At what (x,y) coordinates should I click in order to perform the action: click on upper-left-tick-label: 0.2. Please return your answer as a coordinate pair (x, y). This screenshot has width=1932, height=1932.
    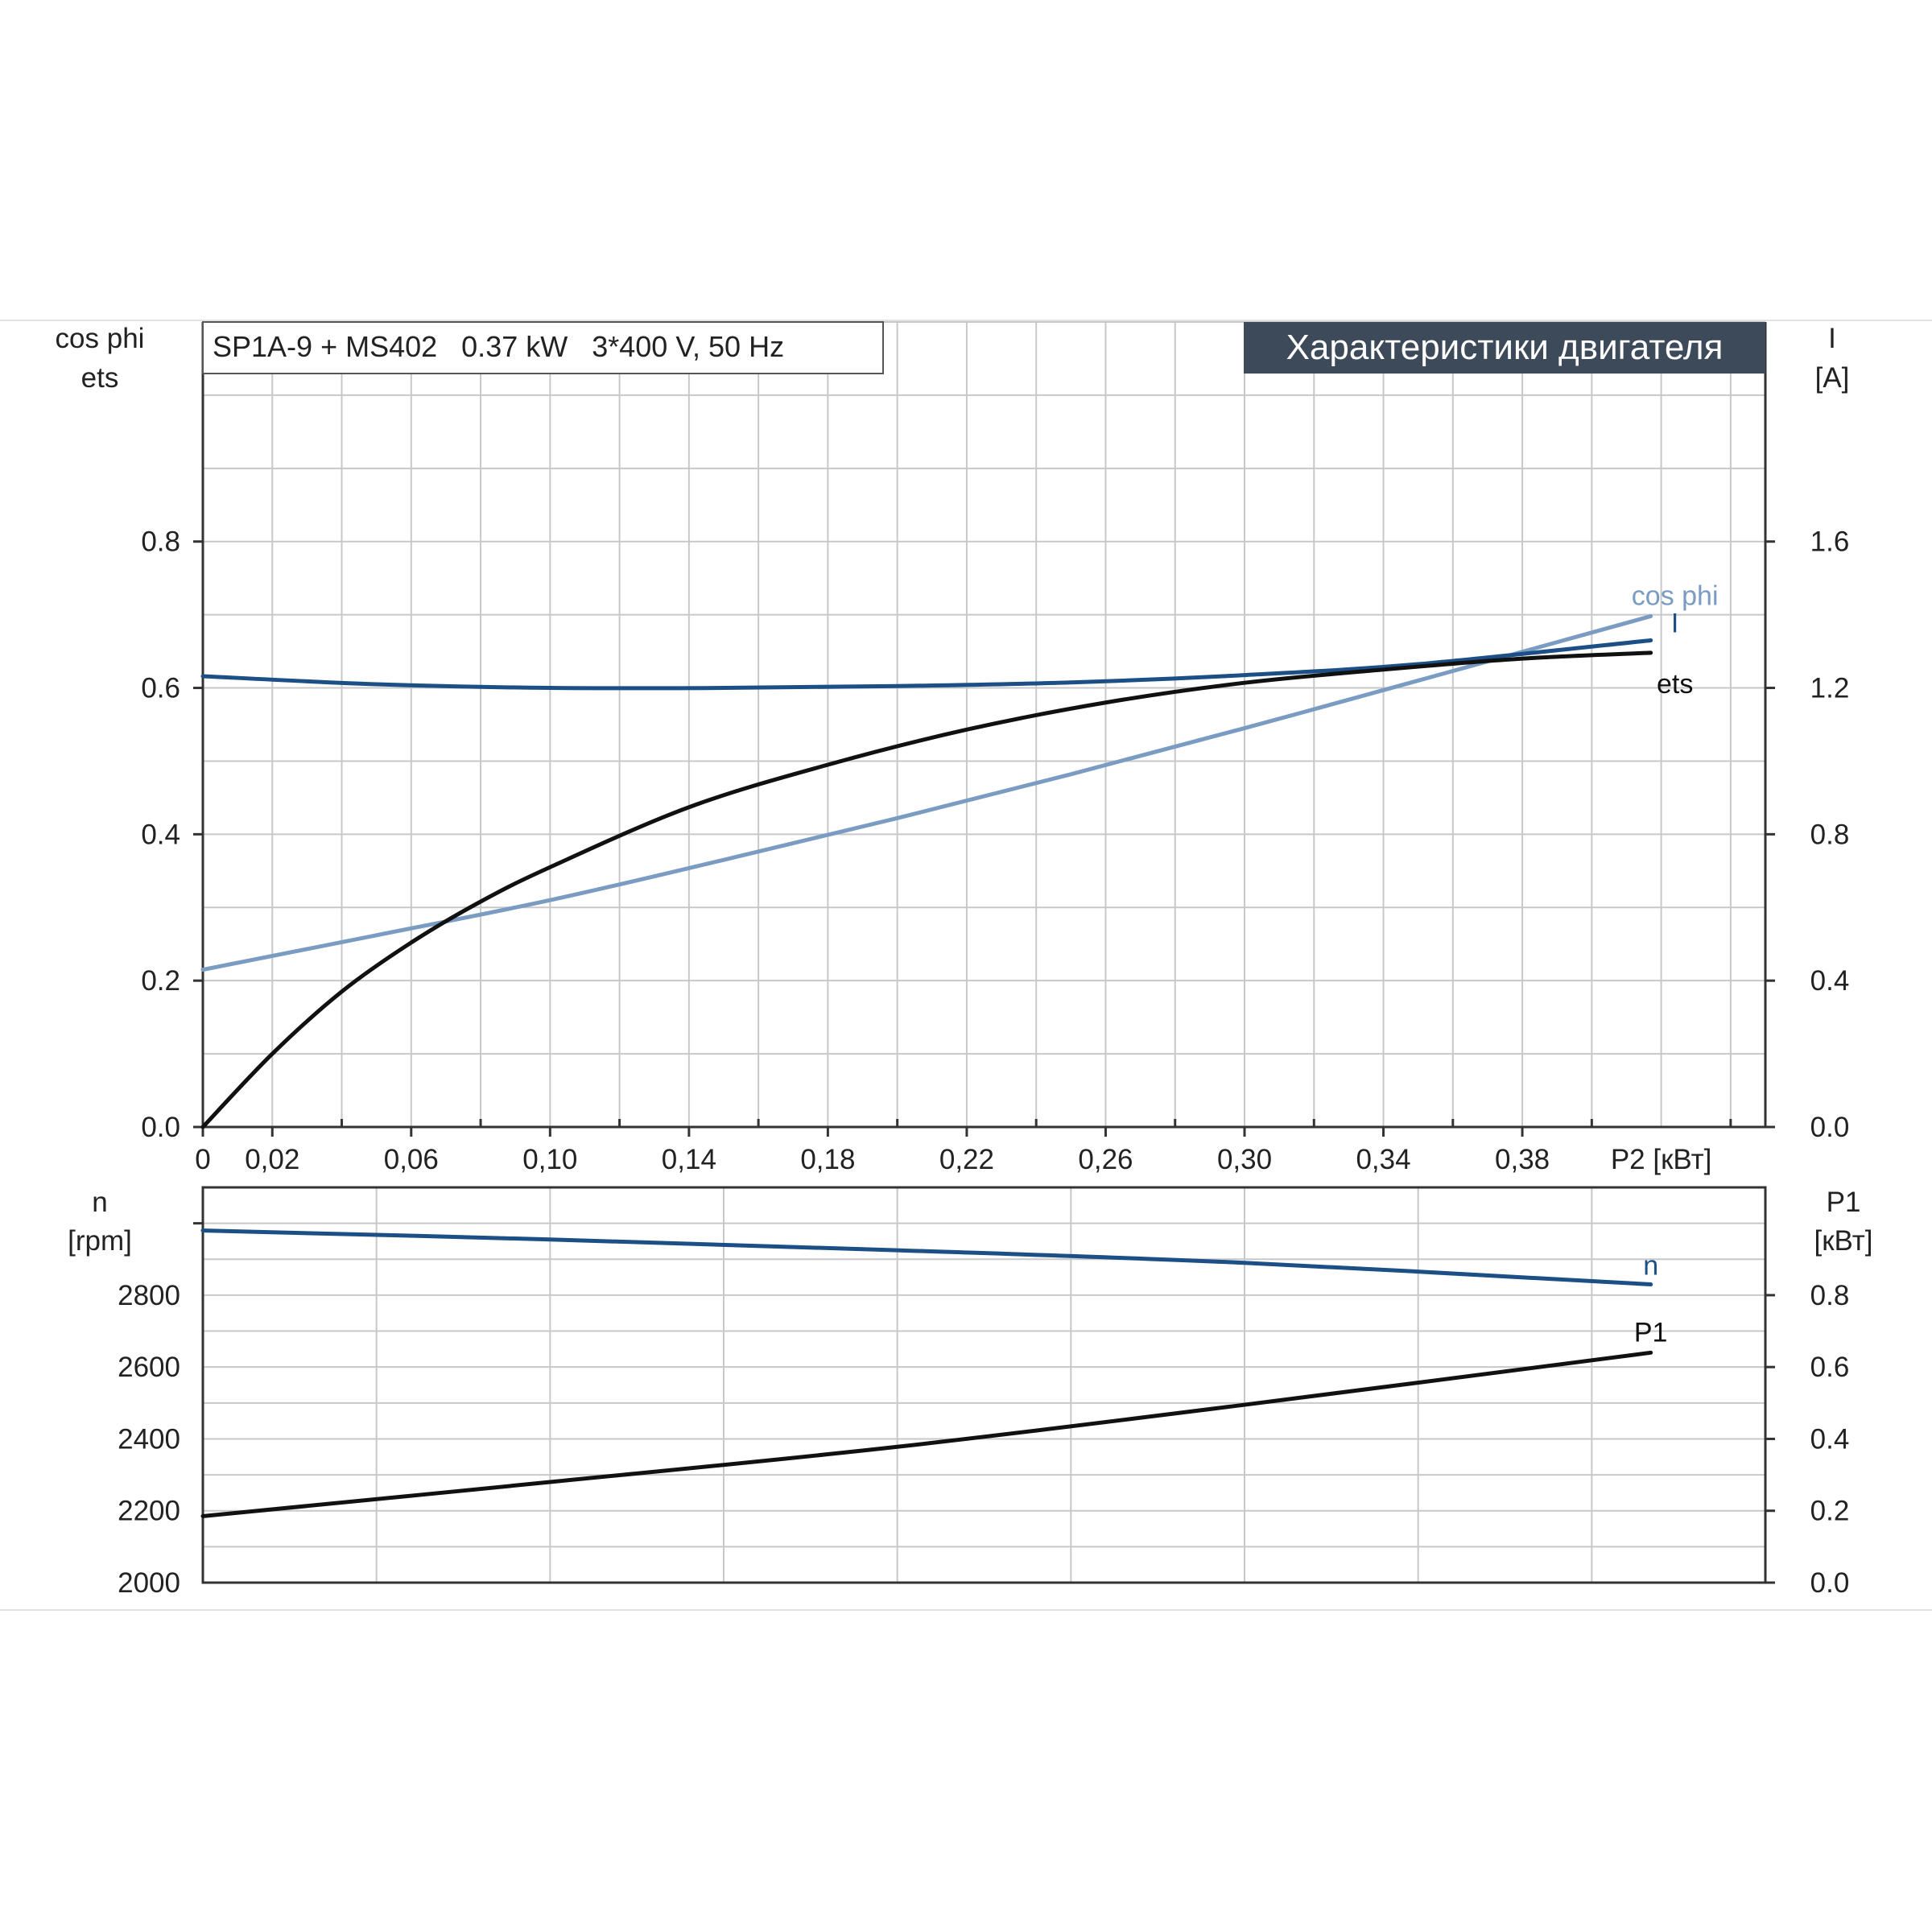
    Looking at the image, I should click on (160, 981).